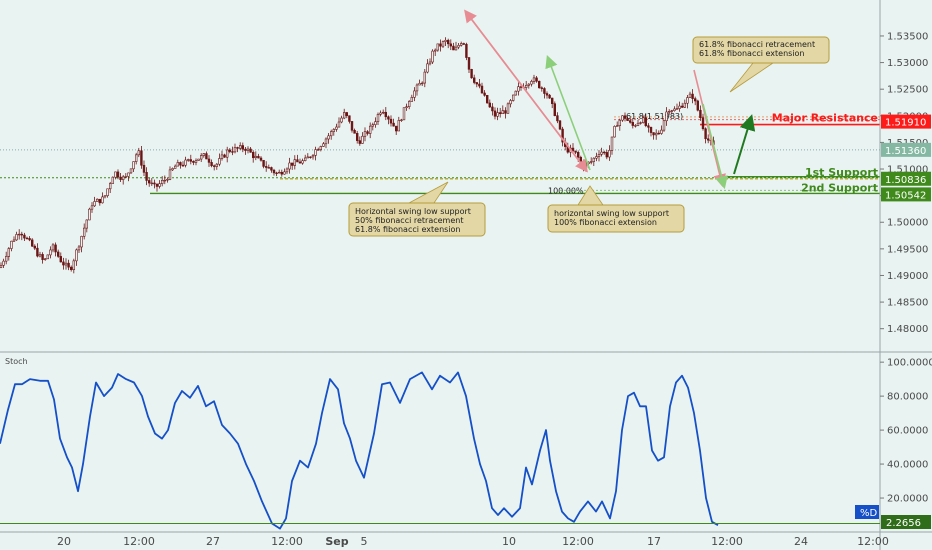 The width and height of the screenshot is (932, 550). What do you see at coordinates (16, 361) in the screenshot?
I see `stoch-label: Stoch` at bounding box center [16, 361].